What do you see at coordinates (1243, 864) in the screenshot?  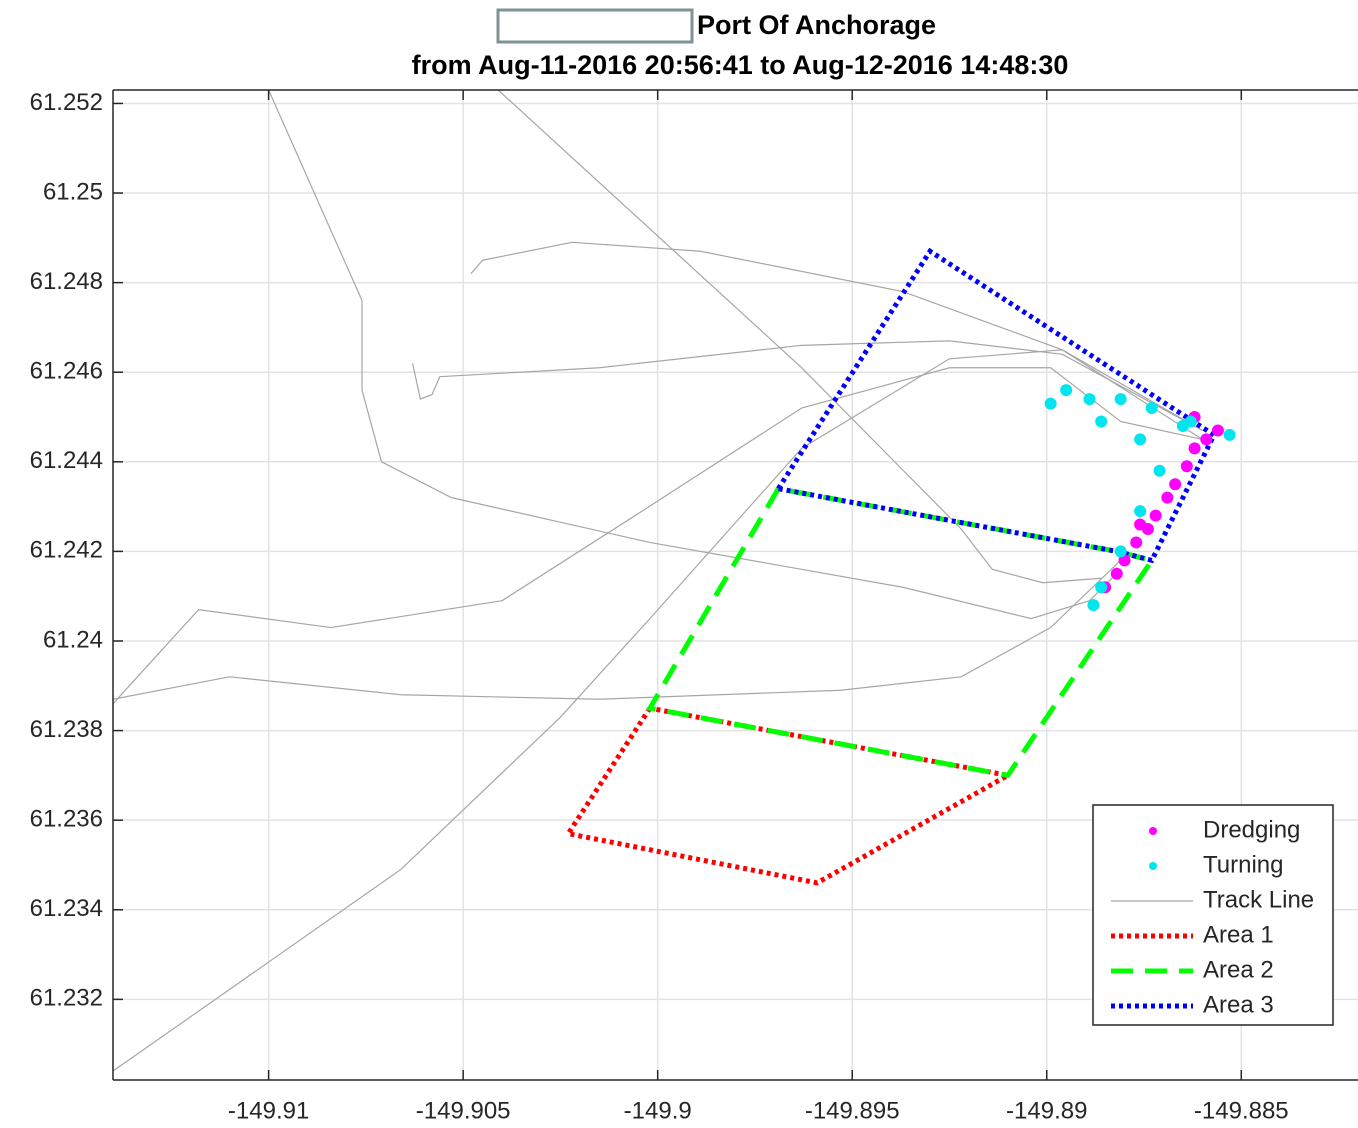 I see `legend-label: Turning` at bounding box center [1243, 864].